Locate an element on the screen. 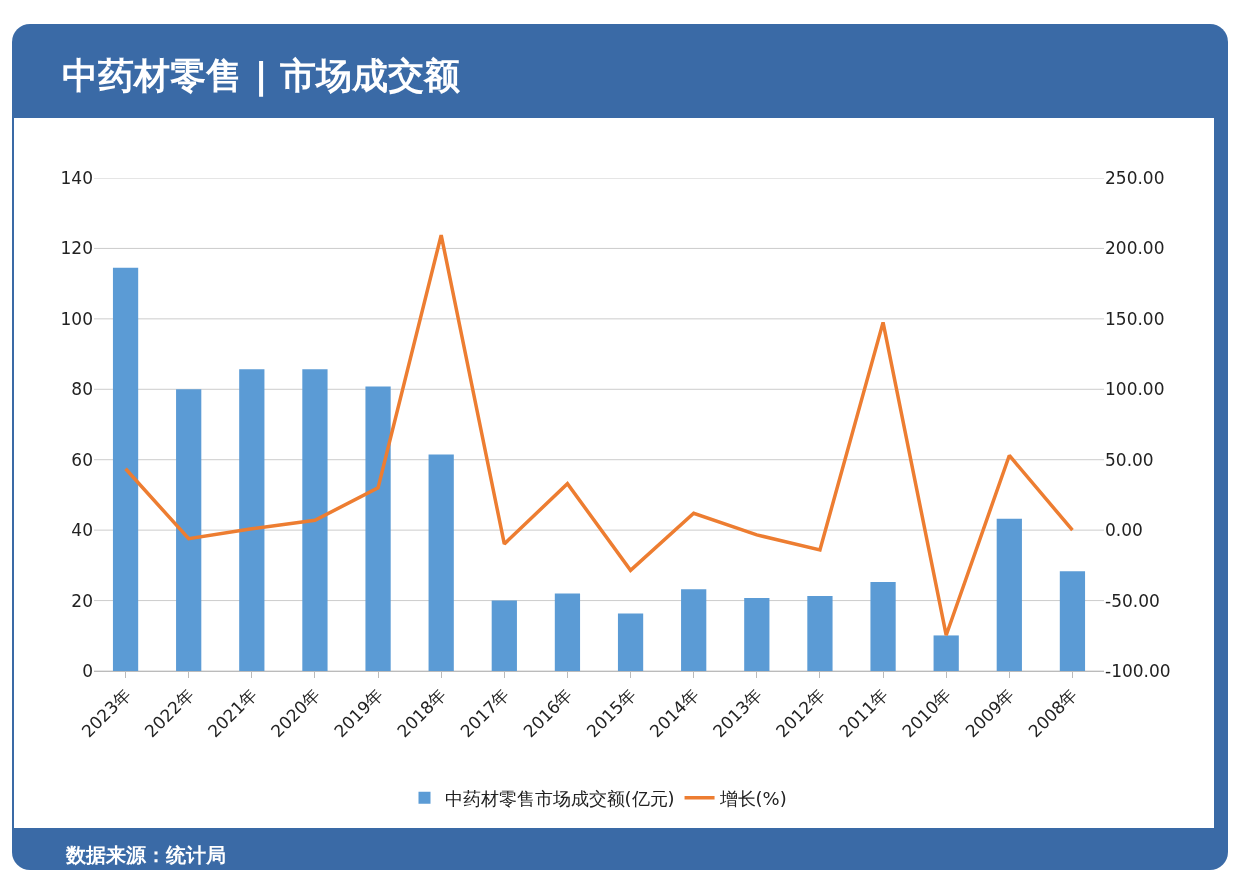 The width and height of the screenshot is (1242, 878). y-tick-label: 80 is located at coordinates (82, 389).